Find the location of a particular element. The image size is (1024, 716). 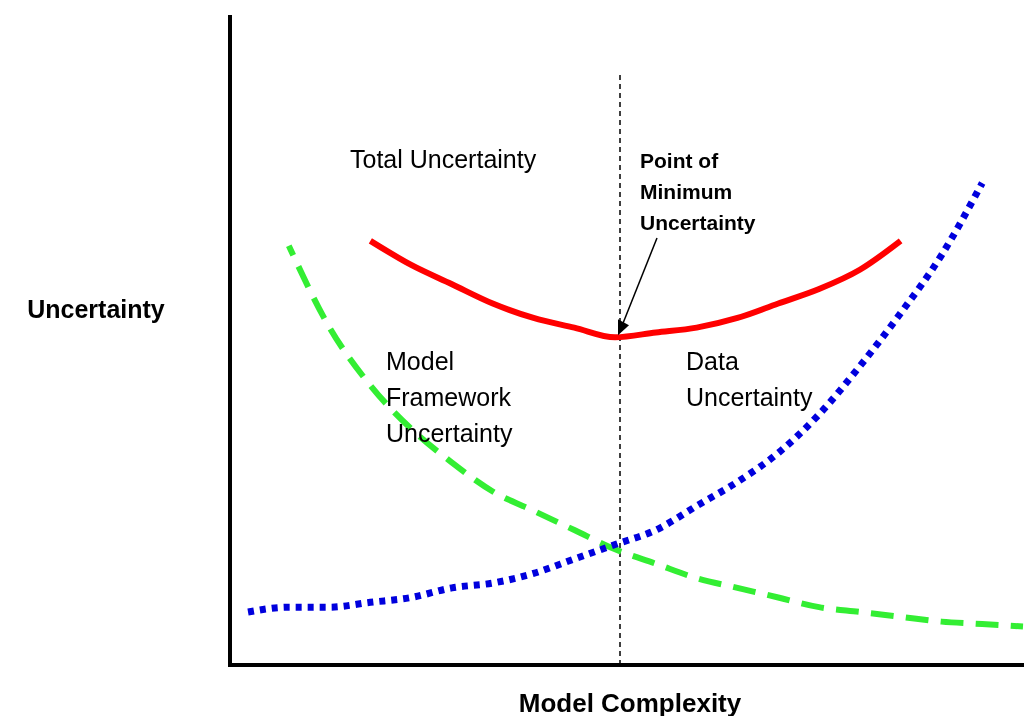

annotation: Point of Minimum Uncertainty is located at coordinates (698, 191).